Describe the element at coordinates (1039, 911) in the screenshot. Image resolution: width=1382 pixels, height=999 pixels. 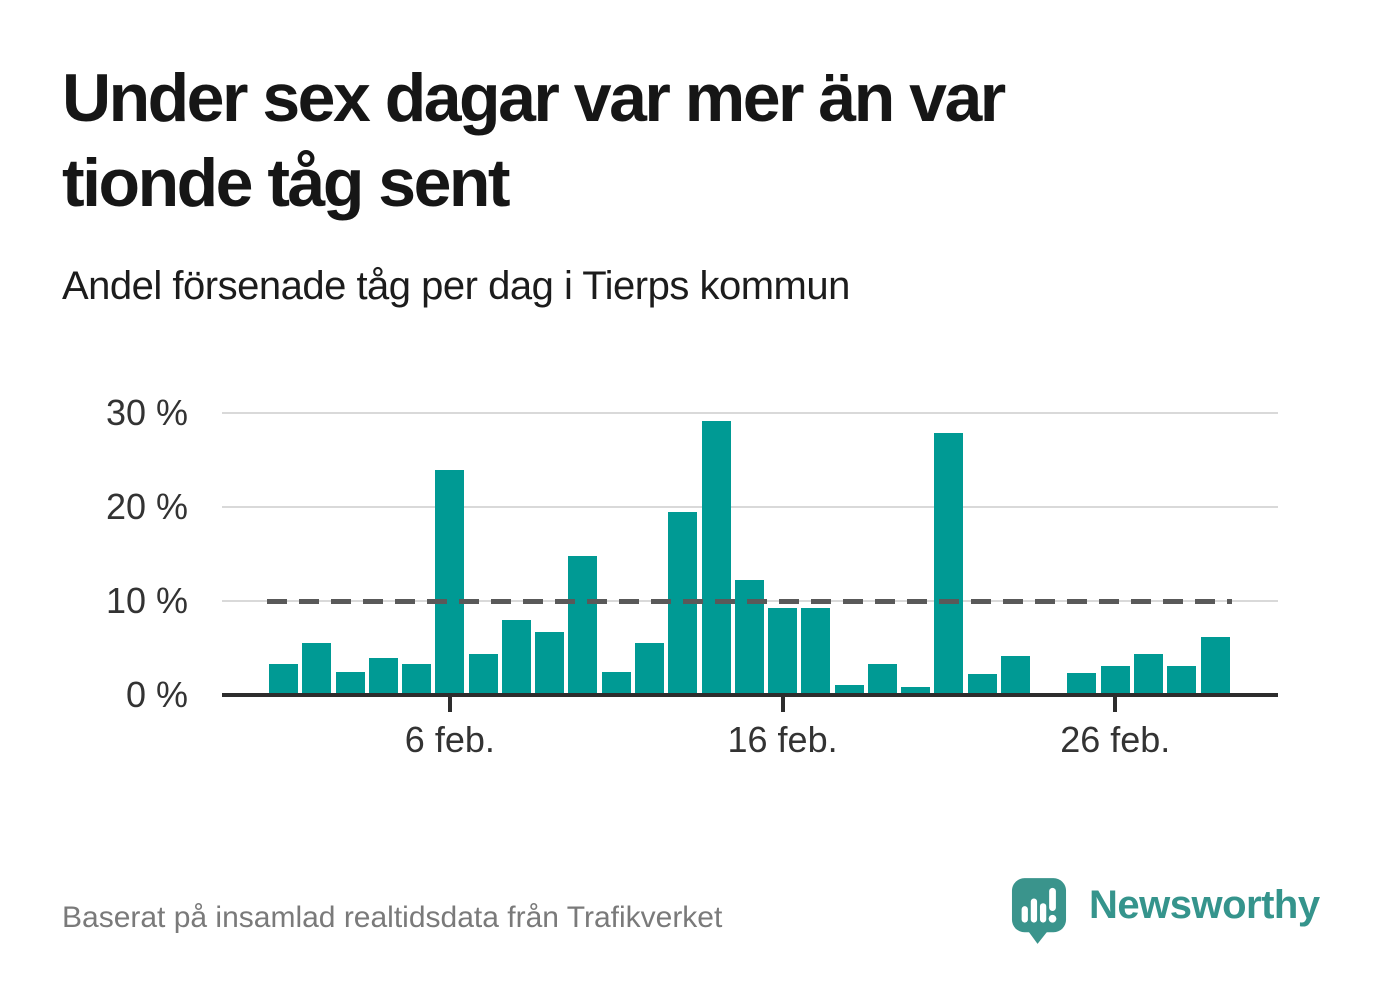
I see `newsworthy-logo-icon` at that location.